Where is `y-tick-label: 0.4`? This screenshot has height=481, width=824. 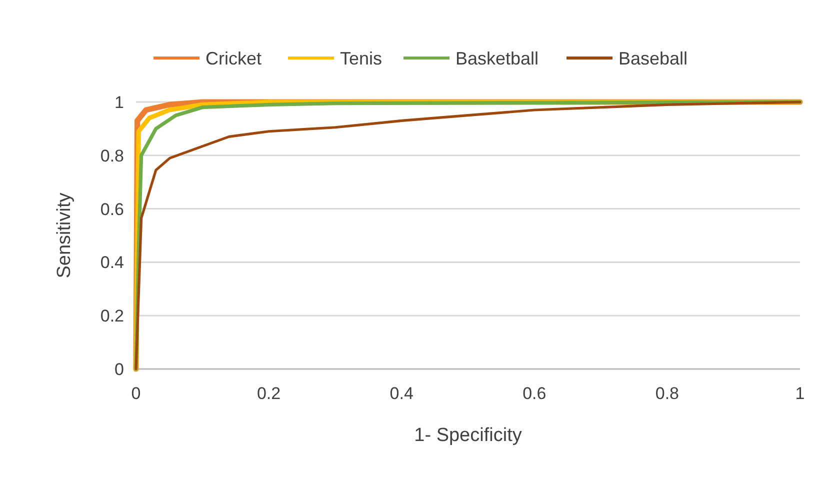
y-tick-label: 0.4 is located at coordinates (112, 262).